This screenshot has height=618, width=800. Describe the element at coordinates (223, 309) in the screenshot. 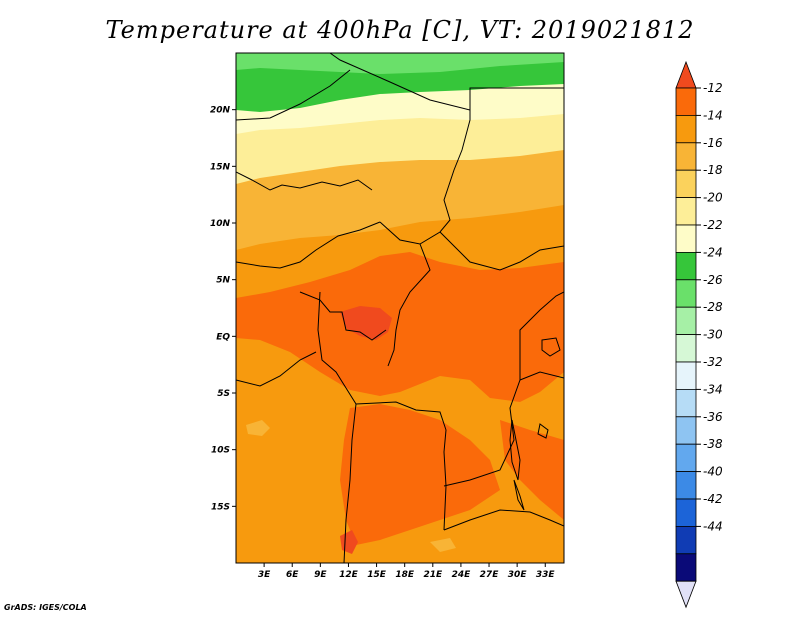

I see `y-axis-ticks: 20N 15N 10N 5N EQ 5S 10S 15S` at that location.